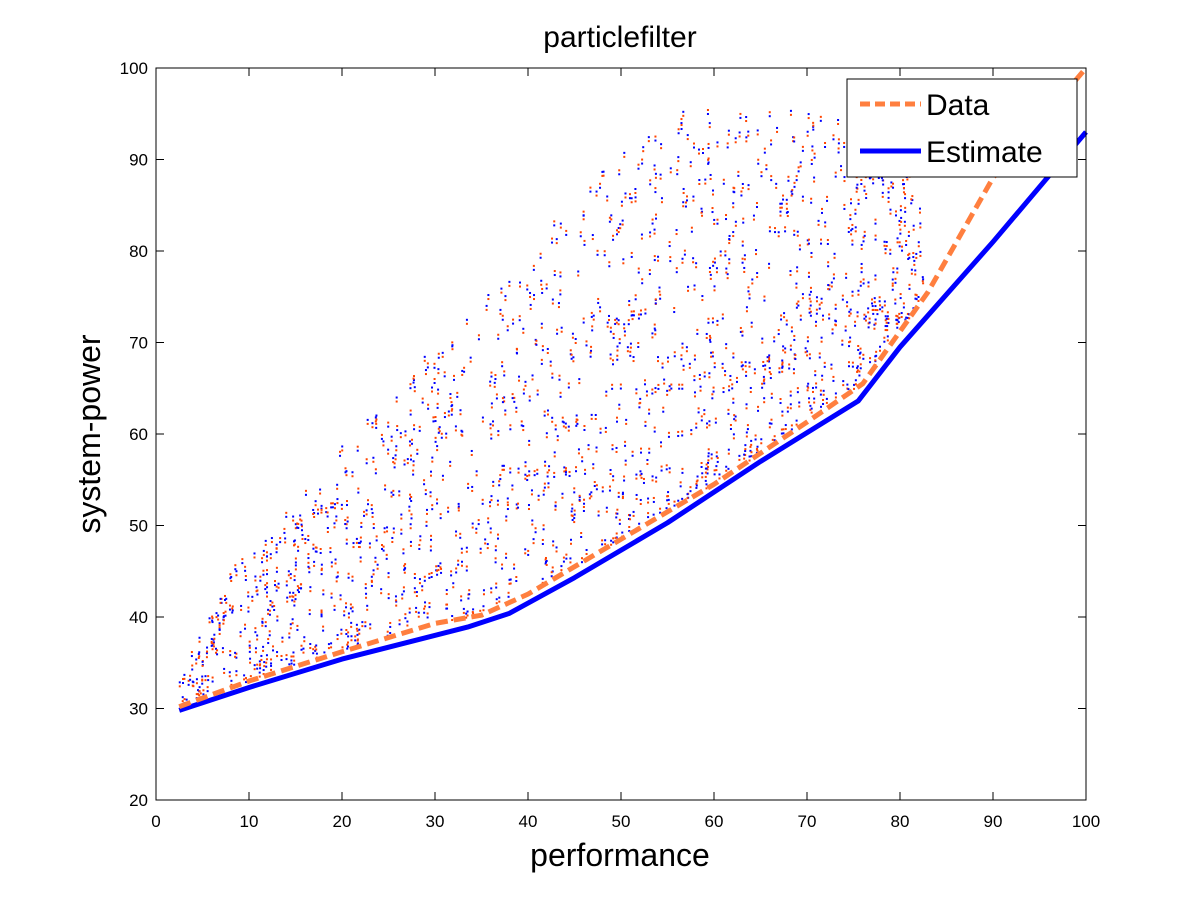 The image size is (1200, 900). What do you see at coordinates (435, 821) in the screenshot?
I see `x-tick-label: 30` at bounding box center [435, 821].